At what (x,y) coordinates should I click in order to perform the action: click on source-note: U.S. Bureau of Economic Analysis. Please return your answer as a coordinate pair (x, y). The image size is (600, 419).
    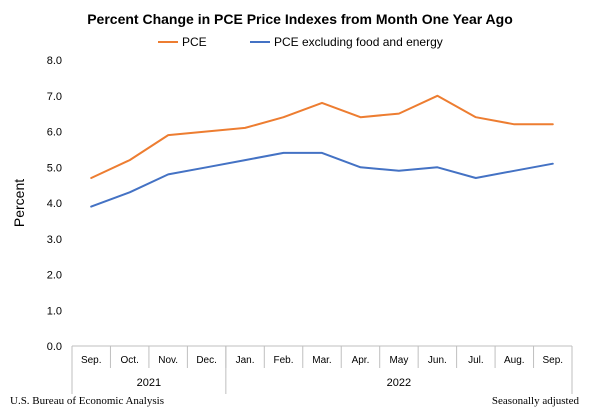
    Looking at the image, I should click on (87, 401).